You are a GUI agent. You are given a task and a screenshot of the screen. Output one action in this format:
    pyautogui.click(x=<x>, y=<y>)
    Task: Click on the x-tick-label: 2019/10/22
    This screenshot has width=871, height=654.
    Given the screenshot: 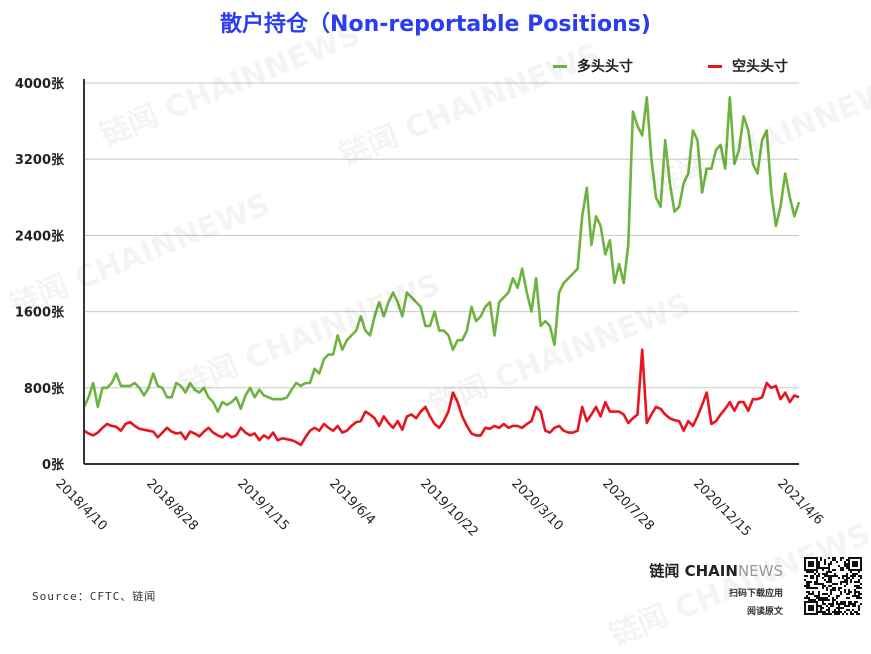 What is the action you would take?
    pyautogui.click(x=449, y=508)
    